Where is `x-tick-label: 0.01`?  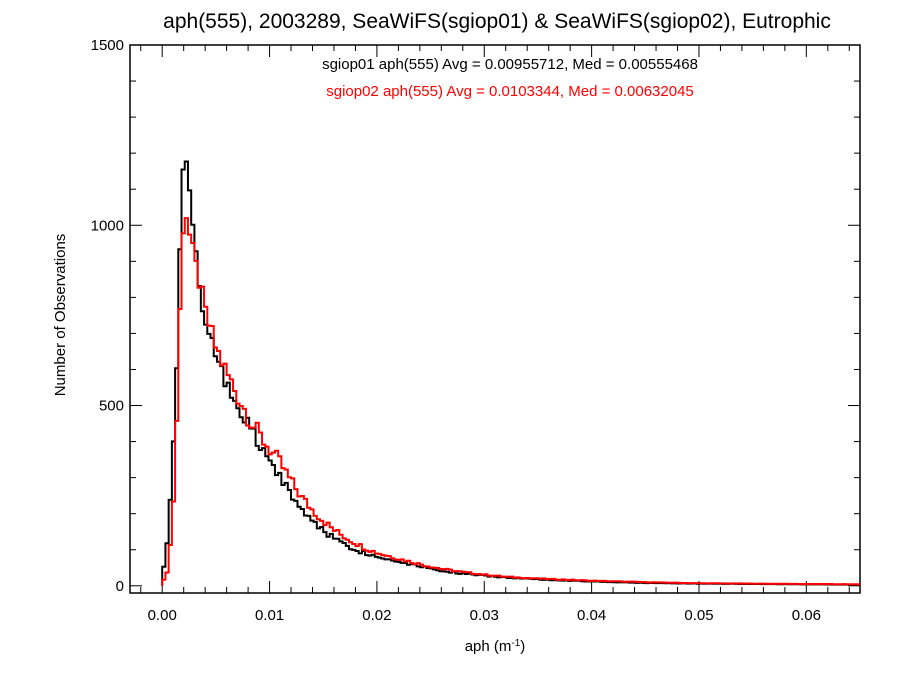 x-tick-label: 0.01 is located at coordinates (269, 615).